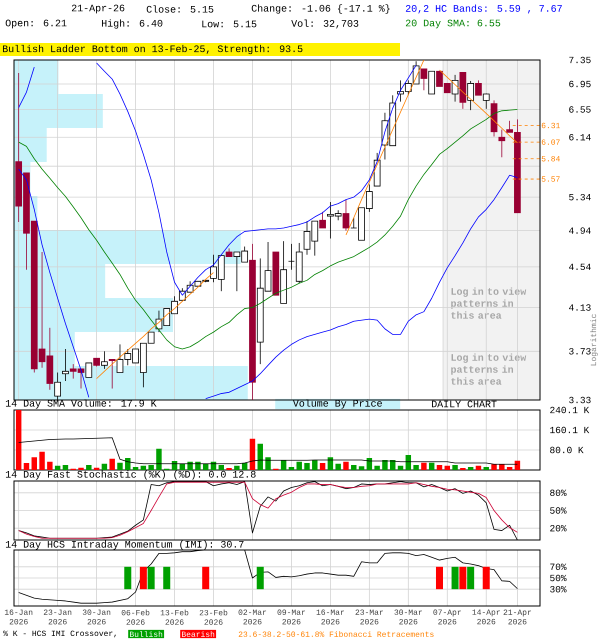 This screenshot has height=640, width=600. What do you see at coordinates (131, 475) in the screenshot?
I see `chart-title: 14 Day Fast Stochastic (%K) (%D): 0.0 12.8` at bounding box center [131, 475].